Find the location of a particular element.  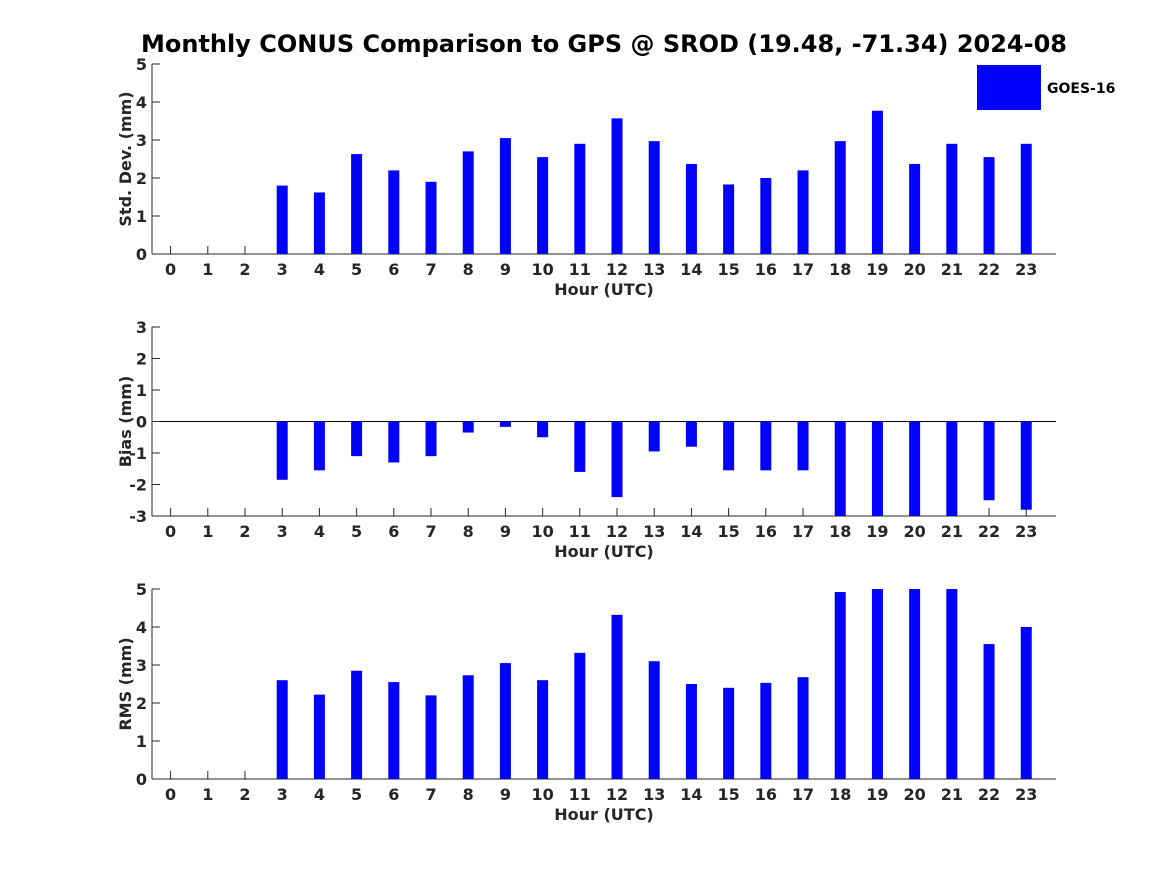

y-axis-label: Bias (mm) is located at coordinates (125, 422).